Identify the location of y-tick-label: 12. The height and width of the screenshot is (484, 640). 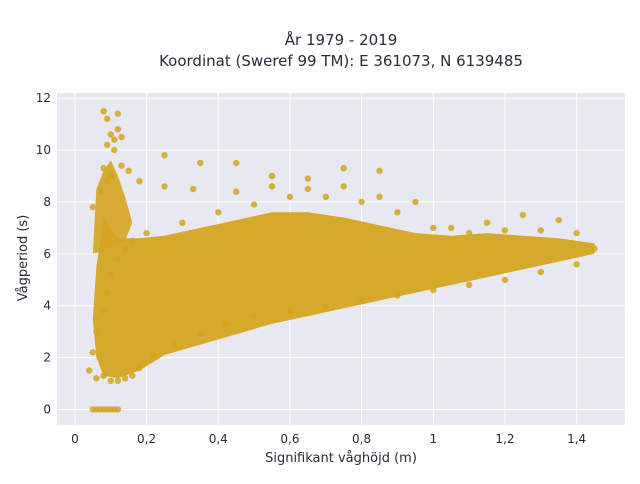
(43, 98).